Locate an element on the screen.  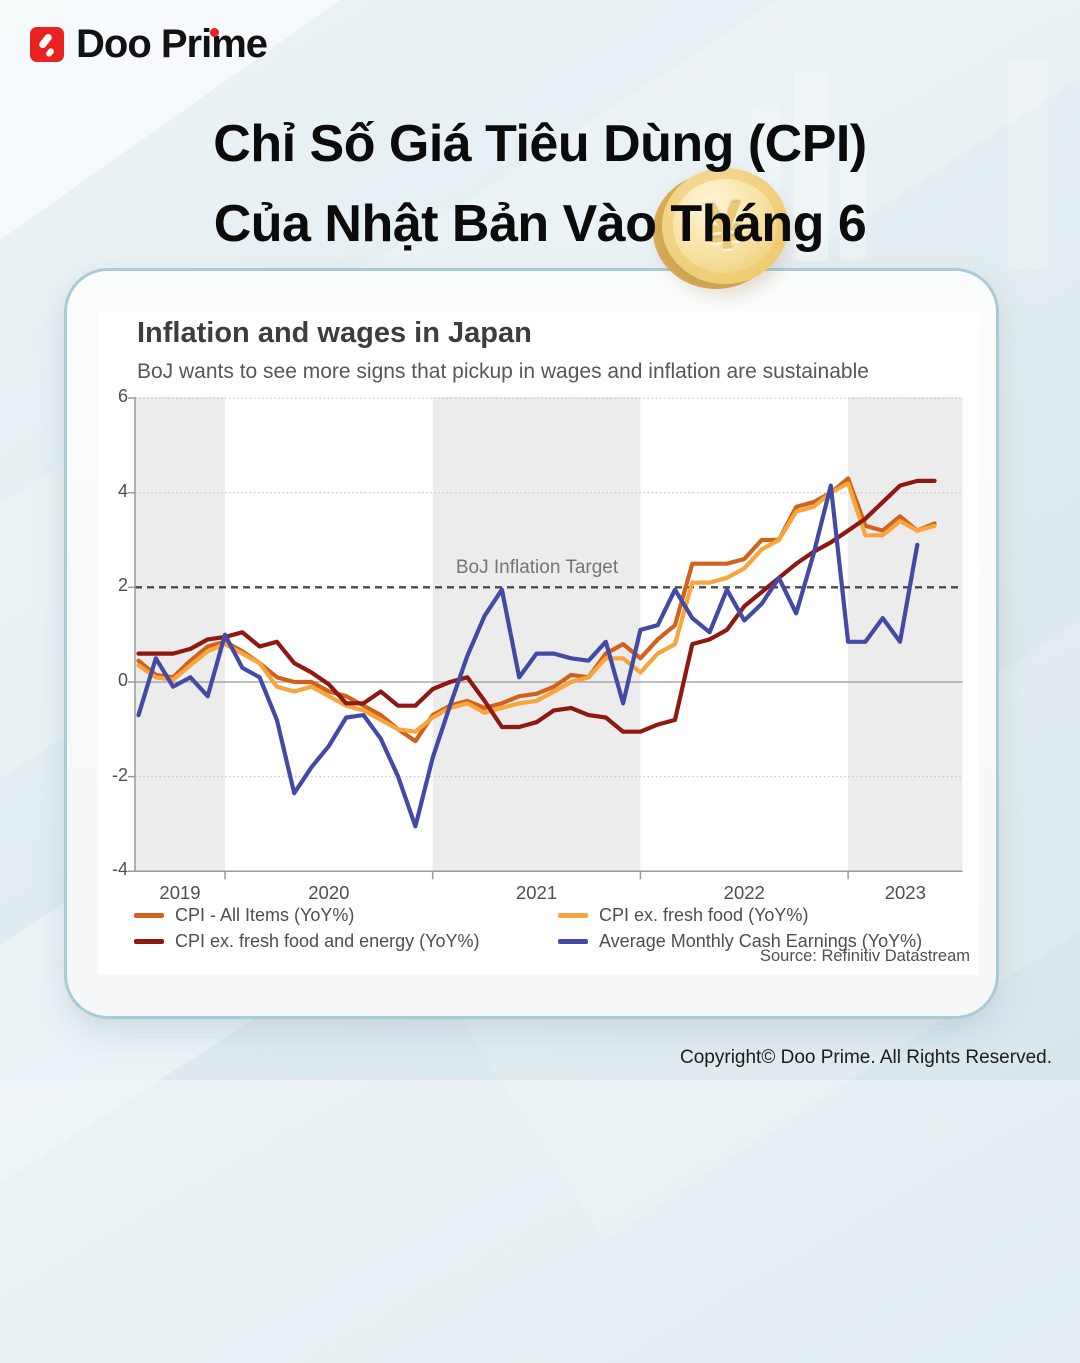
legend-item-3: Average Monthly Cash Earnings (YoY%) is located at coordinates (766, 941).